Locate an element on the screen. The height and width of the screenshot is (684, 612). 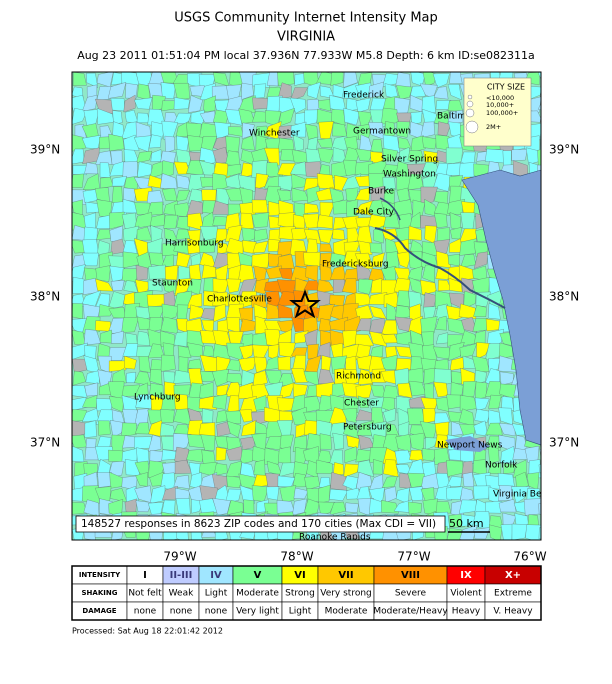
size-symbol is located at coordinates (472, 127).